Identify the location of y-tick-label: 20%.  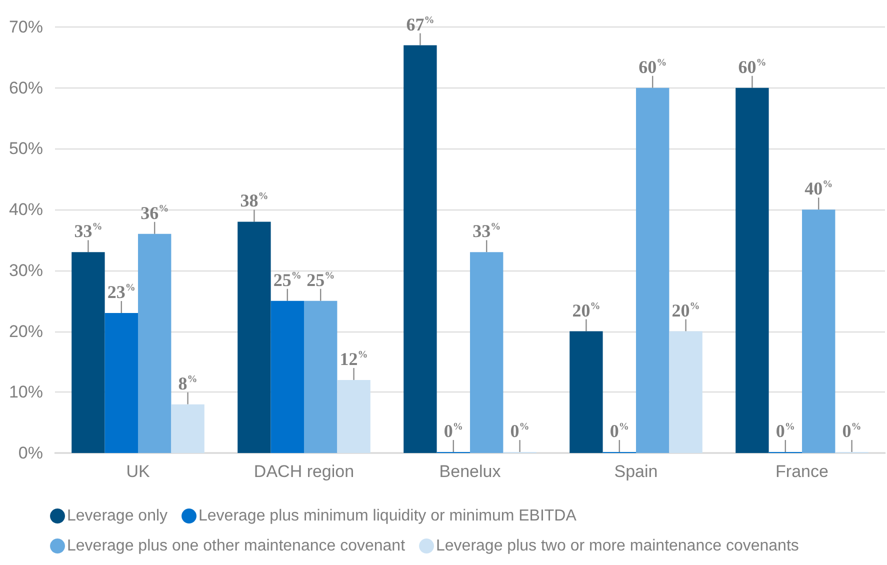
(25, 331).